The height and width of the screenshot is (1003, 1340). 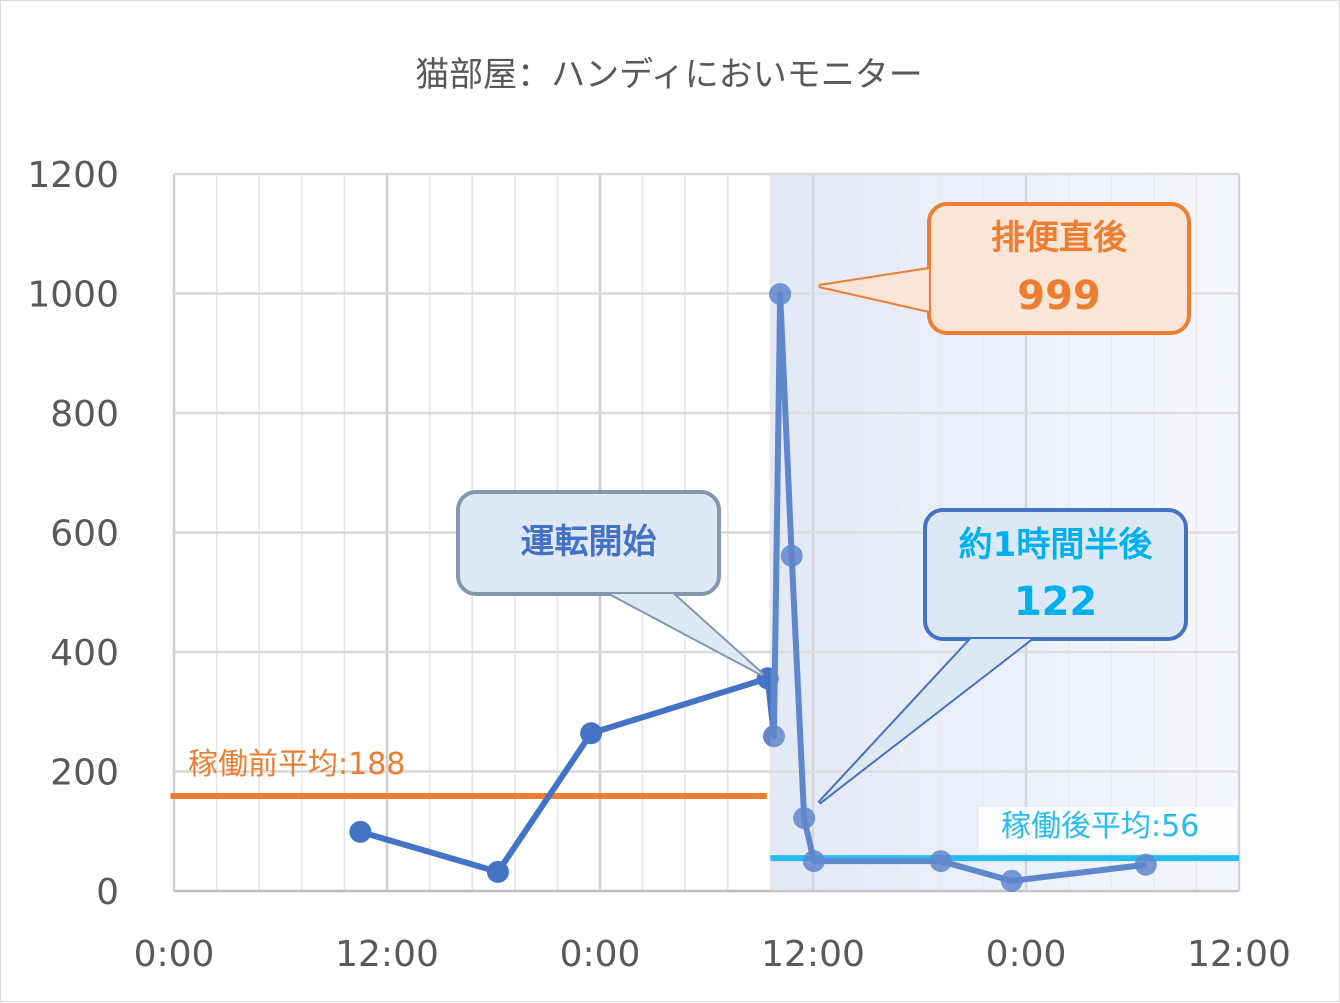 What do you see at coordinates (84, 414) in the screenshot?
I see `y-tick-label: 800` at bounding box center [84, 414].